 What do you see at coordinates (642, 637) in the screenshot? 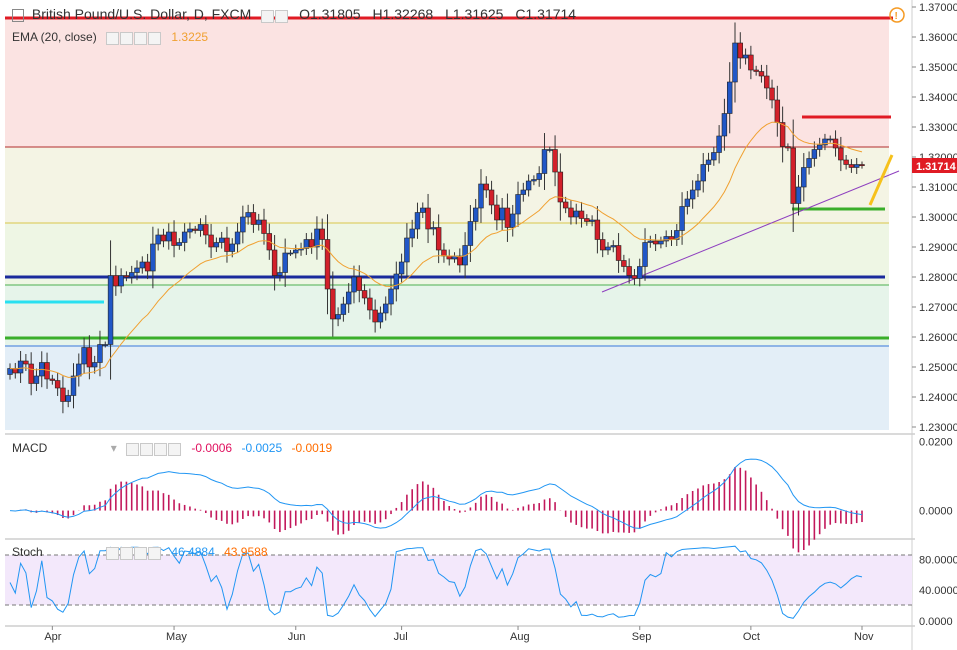
I see `time-tick-label: Sep` at bounding box center [642, 637].